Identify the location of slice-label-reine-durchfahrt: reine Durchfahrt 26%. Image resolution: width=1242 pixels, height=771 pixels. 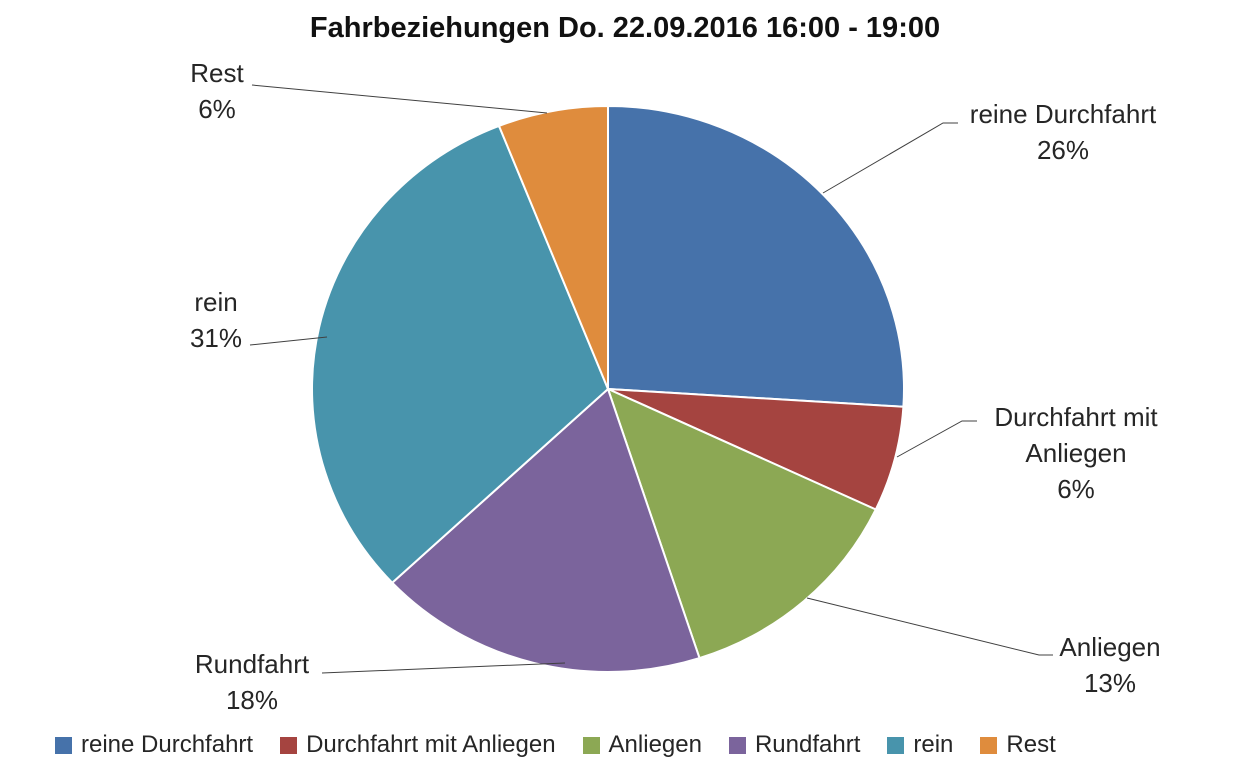
(1063, 132).